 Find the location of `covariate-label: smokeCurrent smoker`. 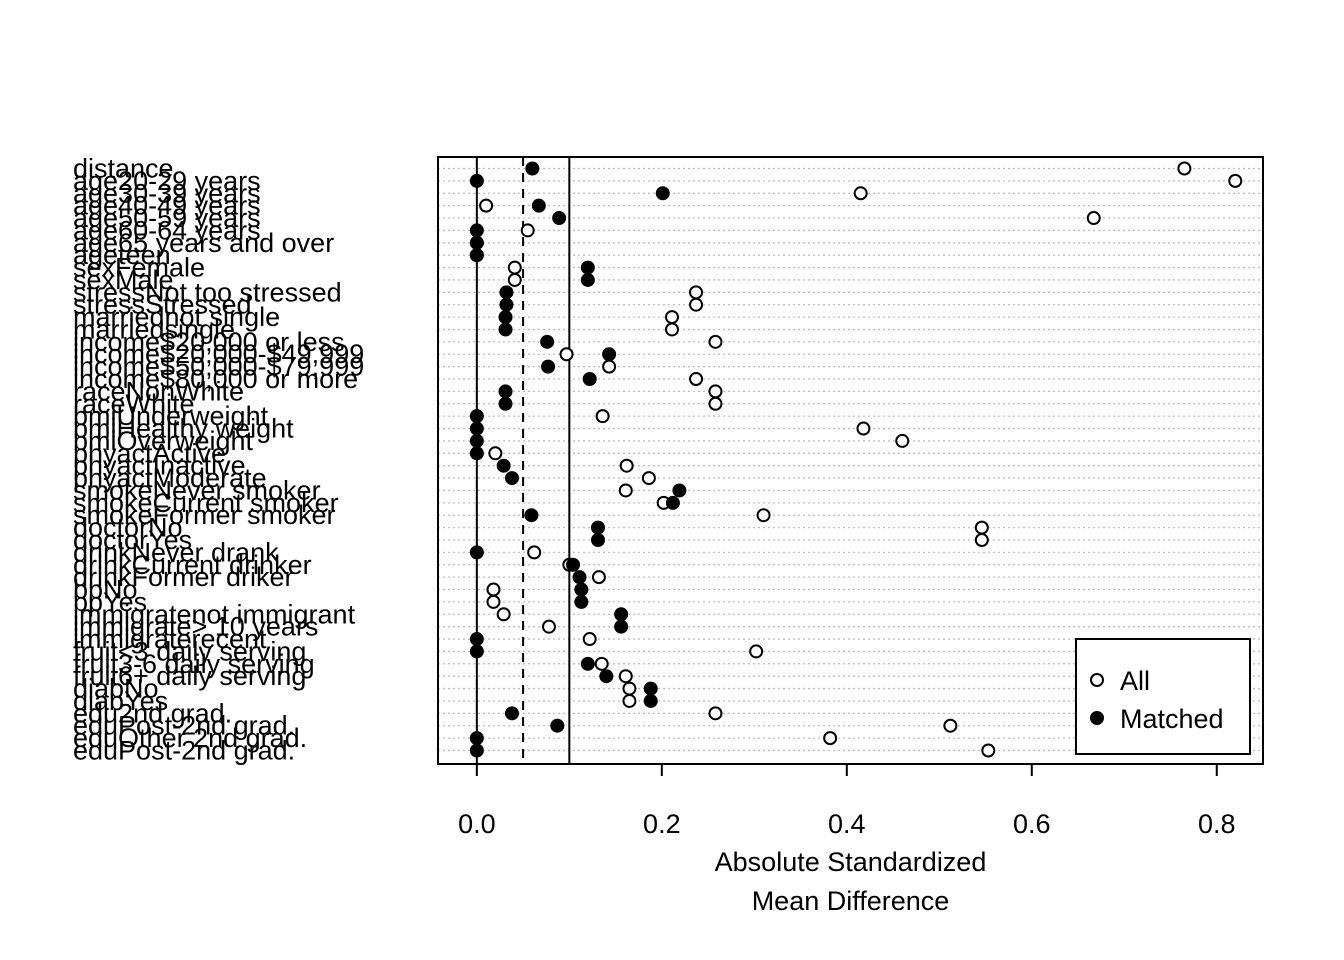

covariate-label: smokeCurrent smoker is located at coordinates (206, 503).